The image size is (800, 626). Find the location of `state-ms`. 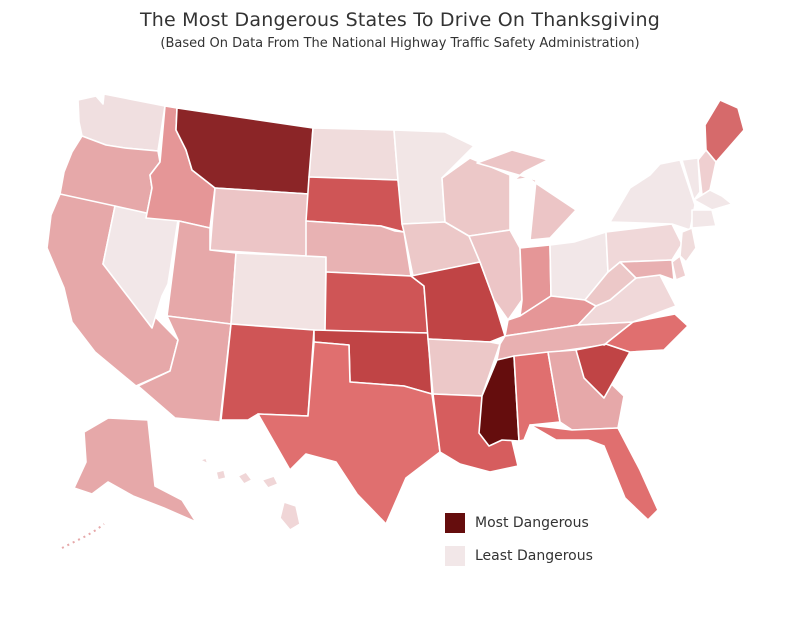

state-ms is located at coordinates (499, 401).